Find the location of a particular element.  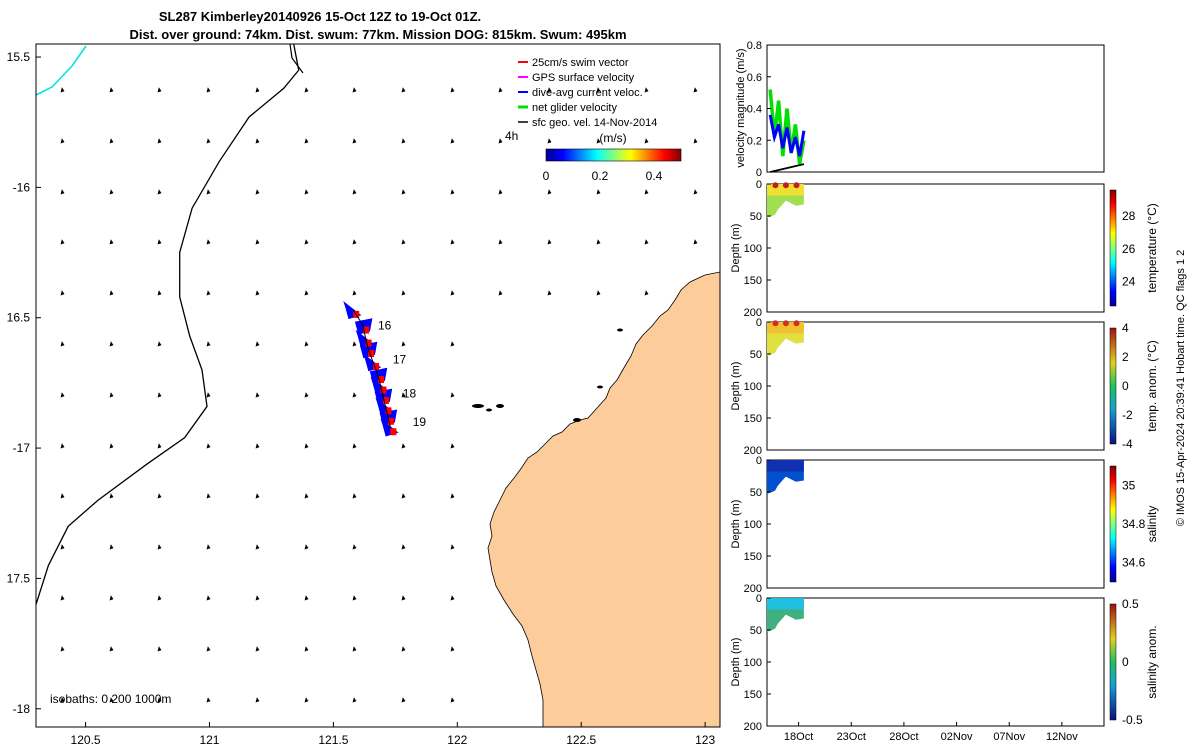

legend-sfc: sfc geo. vel. 14-Nov-2014 is located at coordinates (594, 123).